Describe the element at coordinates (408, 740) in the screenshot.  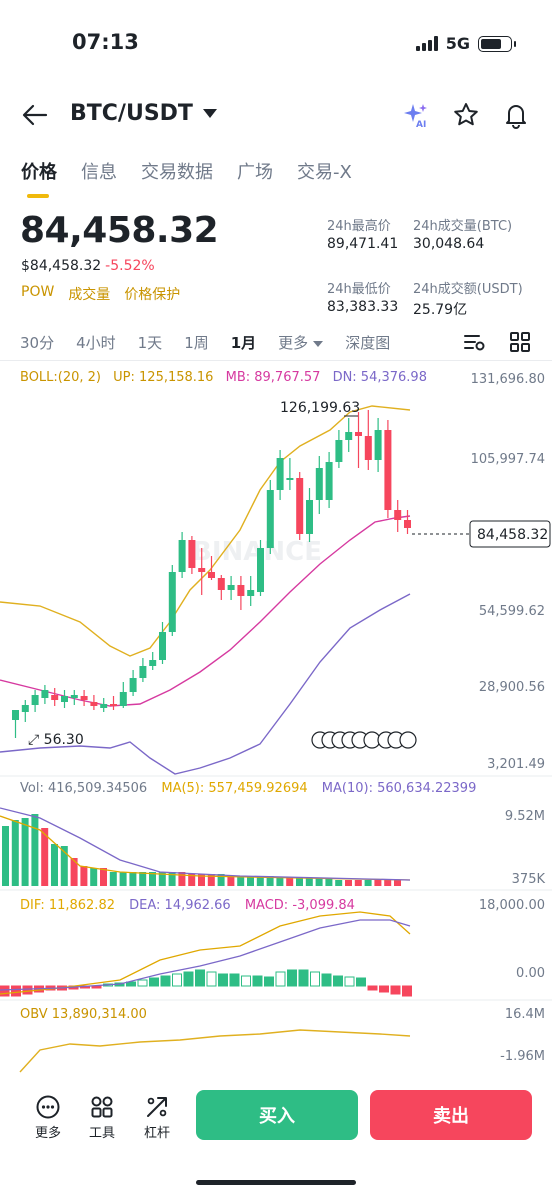
I see `event-marker` at that location.